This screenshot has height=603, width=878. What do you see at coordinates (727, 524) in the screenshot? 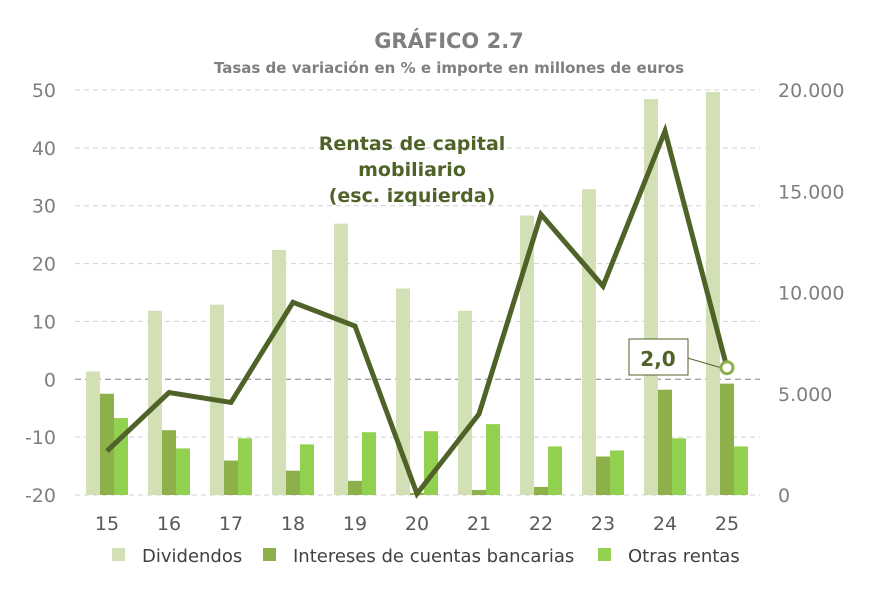
I see `x-axis-tick: 25` at bounding box center [727, 524].